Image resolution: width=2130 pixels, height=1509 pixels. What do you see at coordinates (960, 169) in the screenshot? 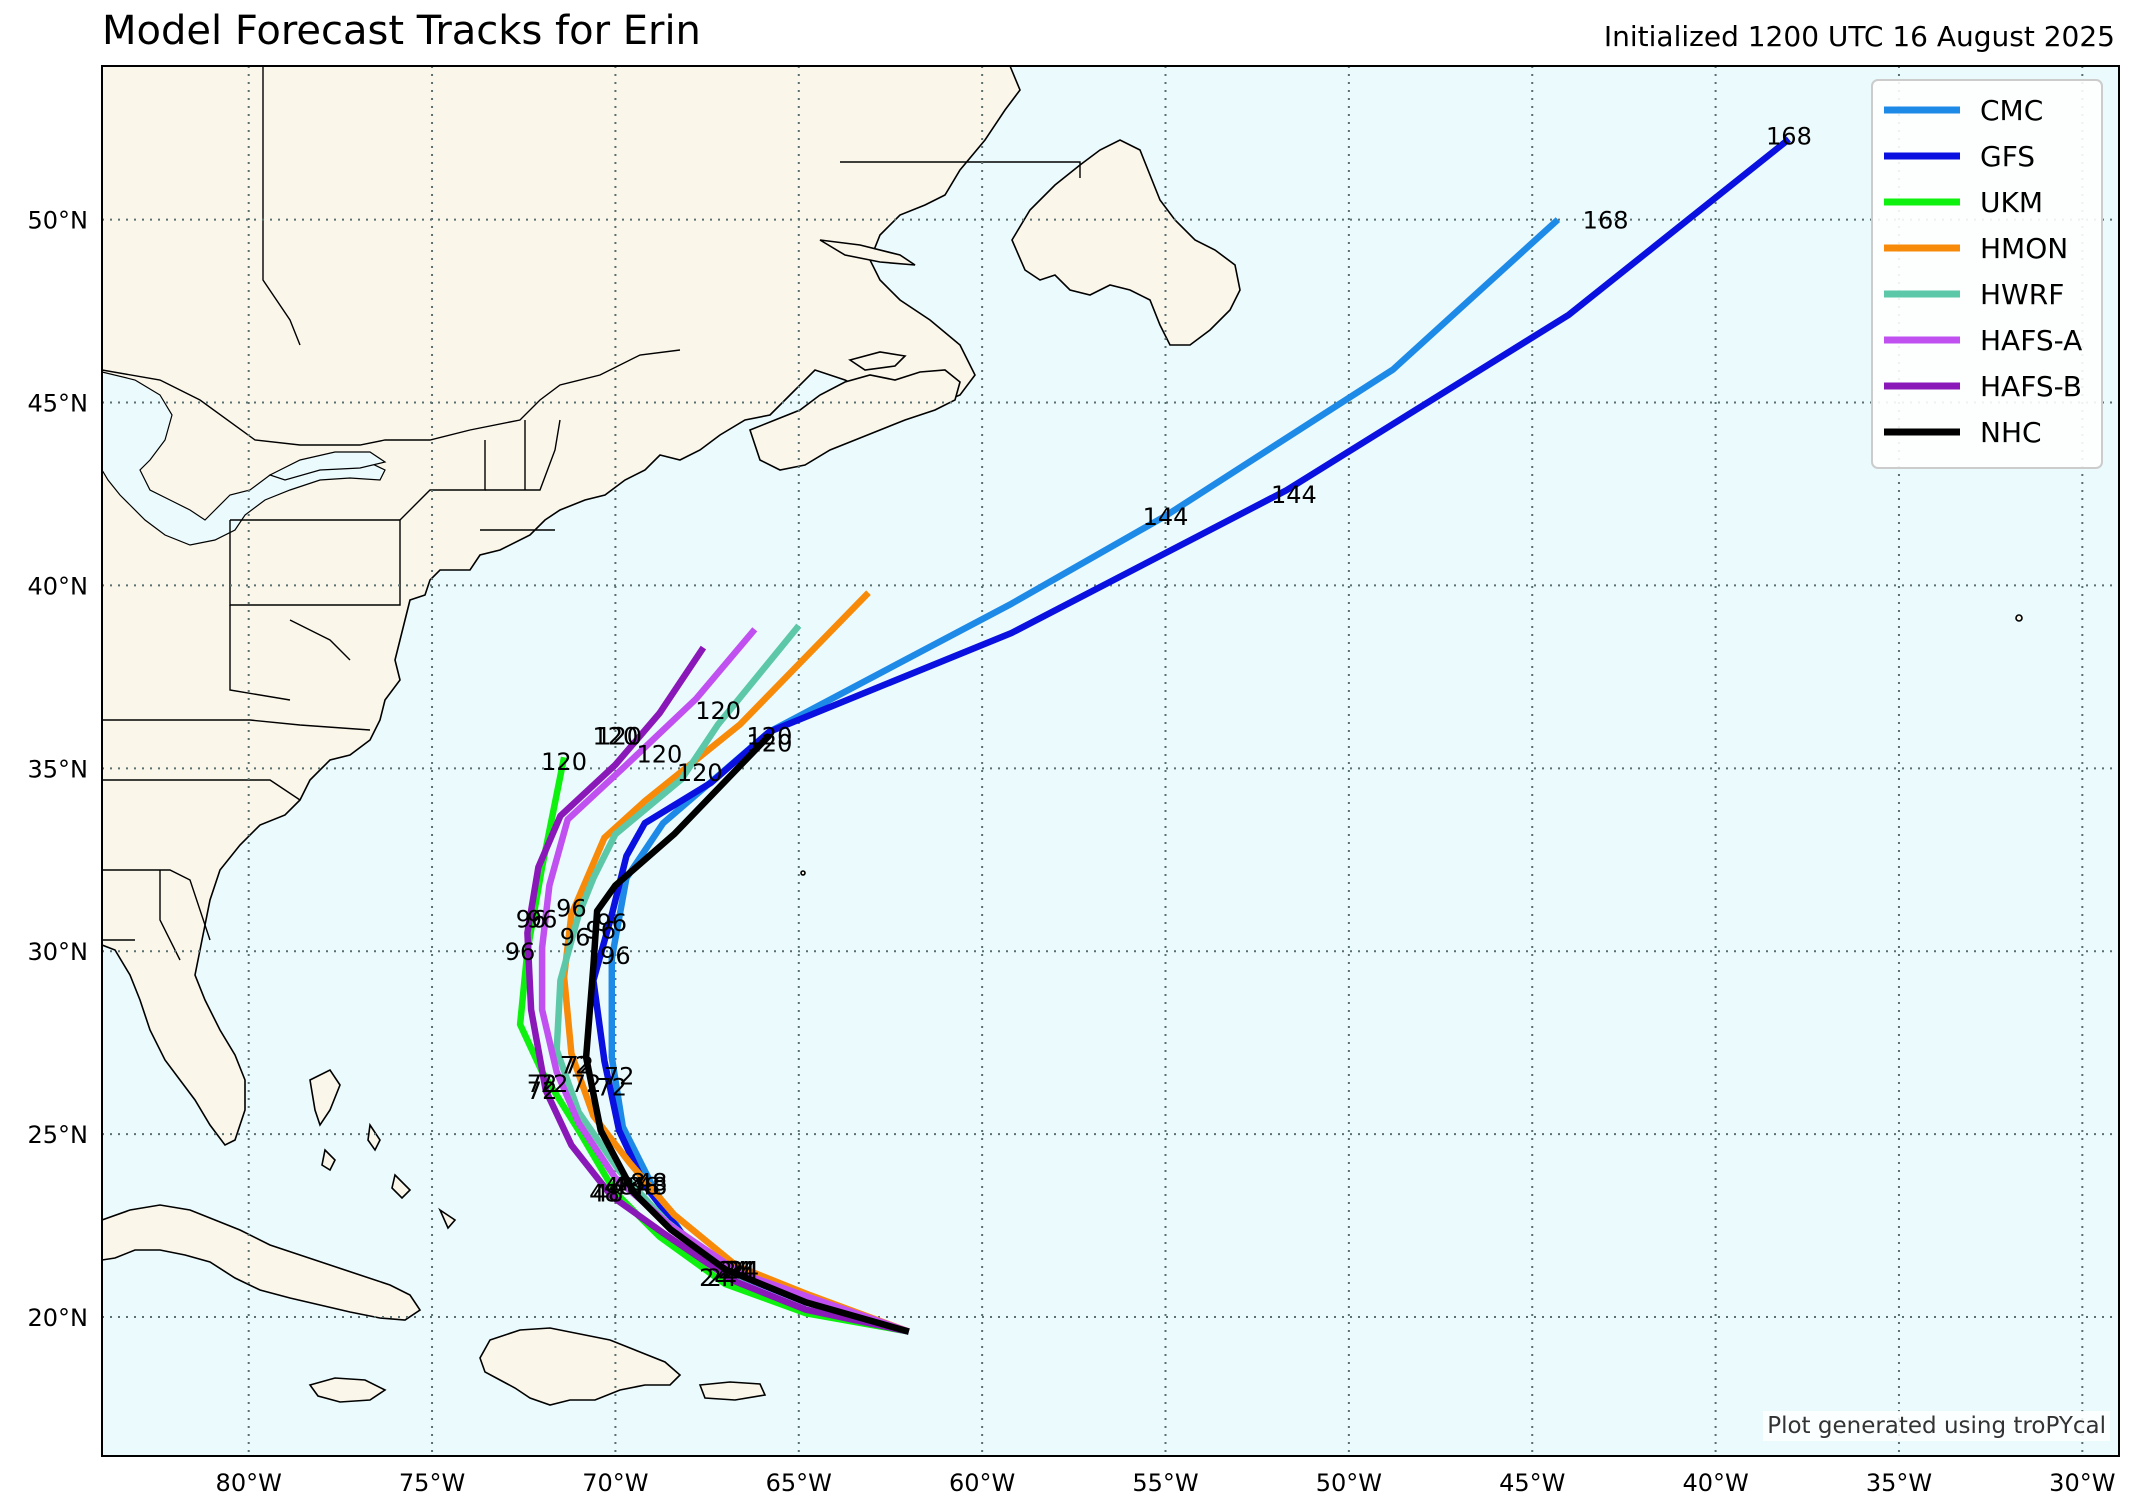
I see `quebec-labrador-border` at bounding box center [960, 169].